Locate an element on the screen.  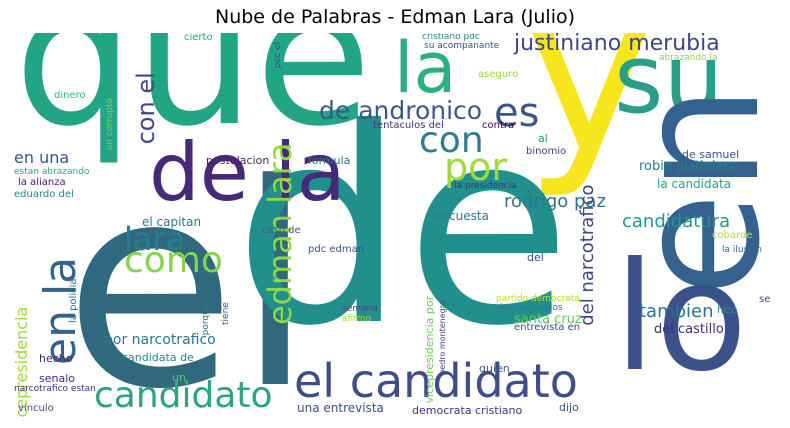
cloud-word: pdc edman is located at coordinates (336, 249).